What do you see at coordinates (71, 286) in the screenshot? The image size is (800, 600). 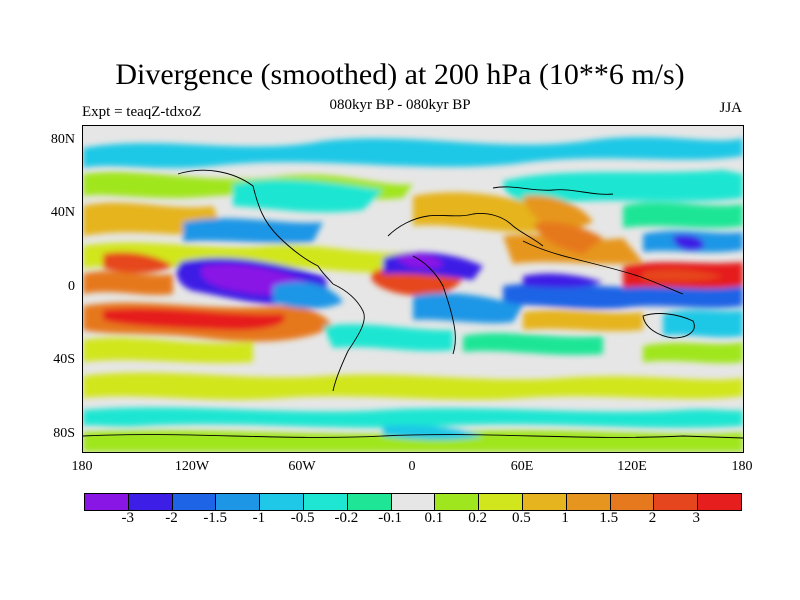 I see `lat-label-0: 0` at bounding box center [71, 286].